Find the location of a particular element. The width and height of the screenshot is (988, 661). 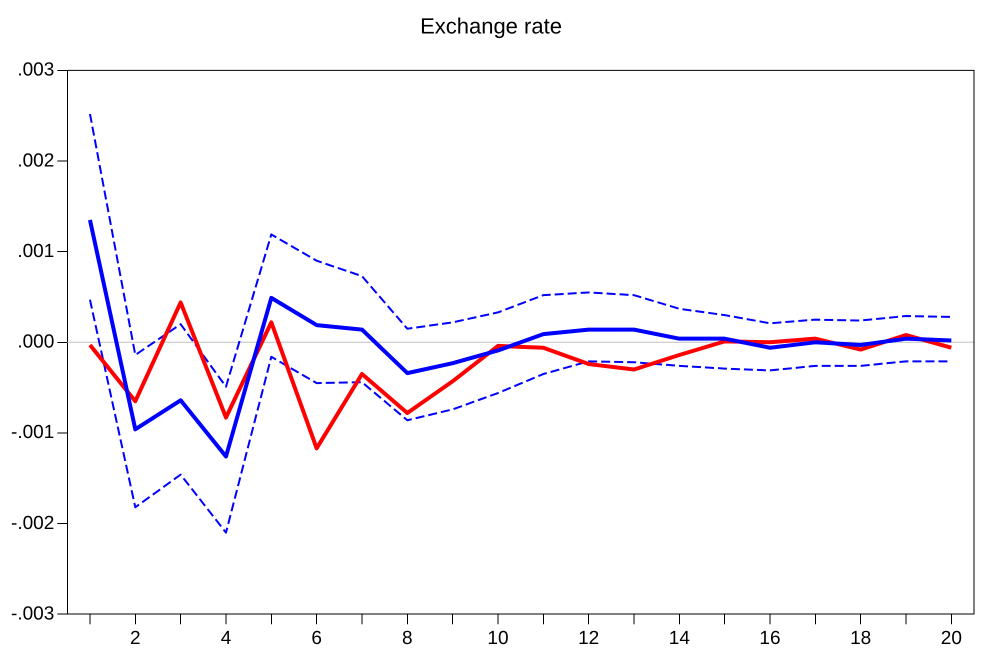

y-tick-label: .000 is located at coordinates (35, 342).